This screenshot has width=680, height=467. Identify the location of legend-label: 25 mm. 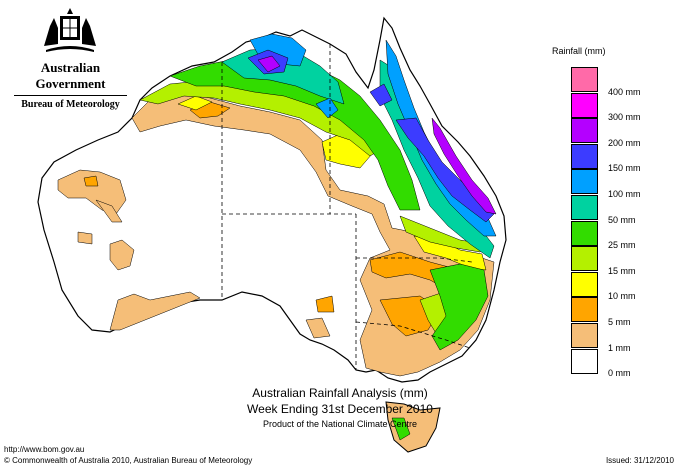
(622, 245).